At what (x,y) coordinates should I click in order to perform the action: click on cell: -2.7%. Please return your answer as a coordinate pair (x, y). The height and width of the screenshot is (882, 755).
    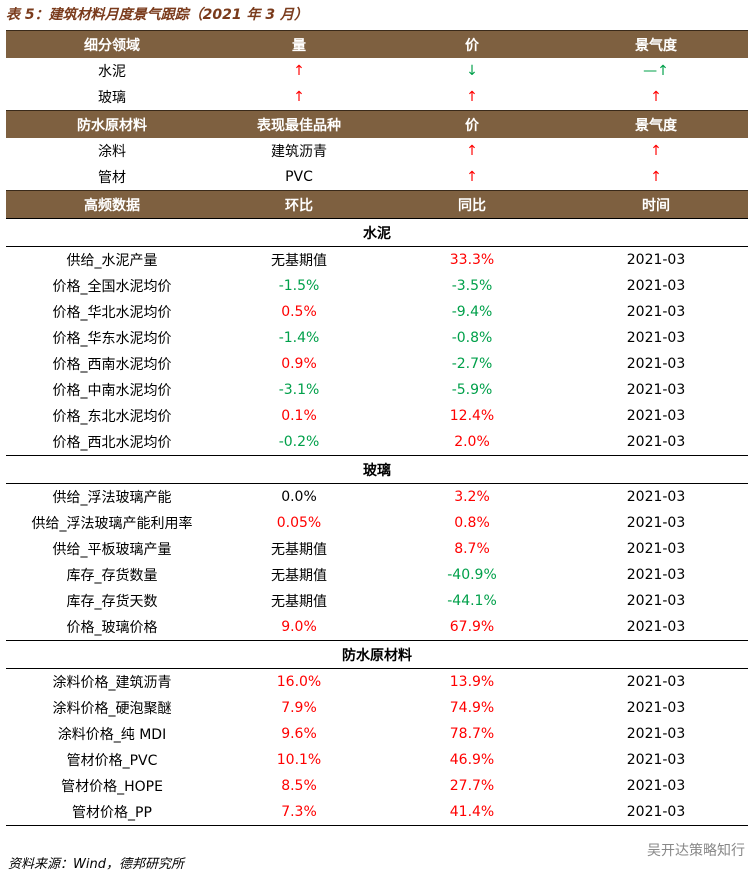
    Looking at the image, I should click on (472, 364).